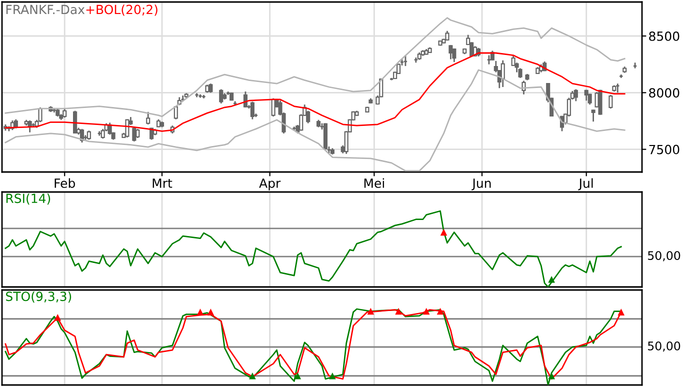  Describe the element at coordinates (270, 184) in the screenshot. I see `x-tick-label: Apr` at that location.